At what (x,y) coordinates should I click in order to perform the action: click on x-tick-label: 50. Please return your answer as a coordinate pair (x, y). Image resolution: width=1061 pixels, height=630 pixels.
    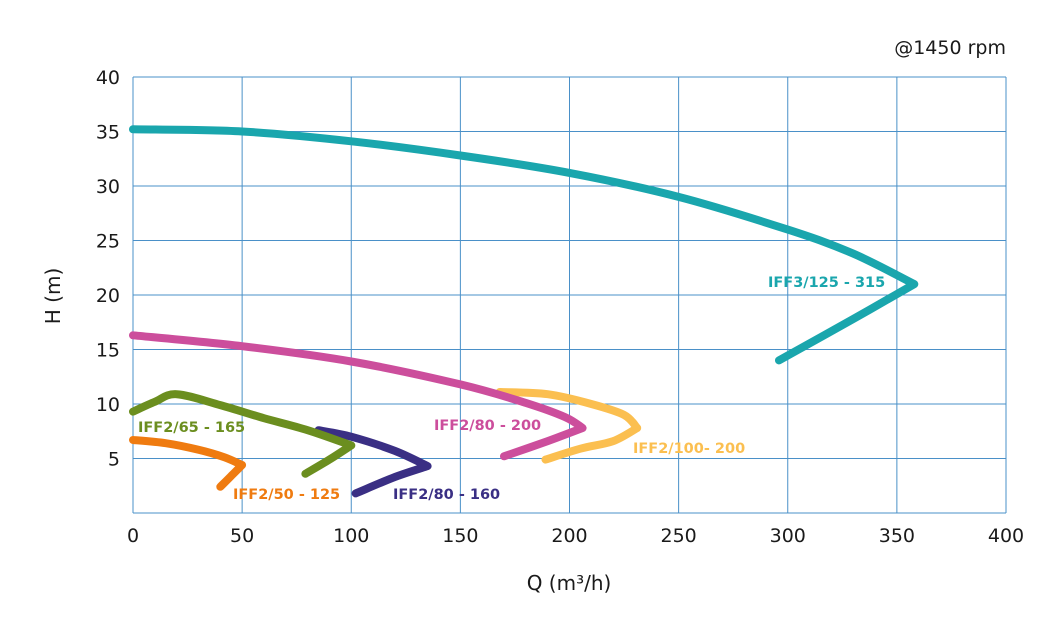
    Looking at the image, I should click on (242, 536).